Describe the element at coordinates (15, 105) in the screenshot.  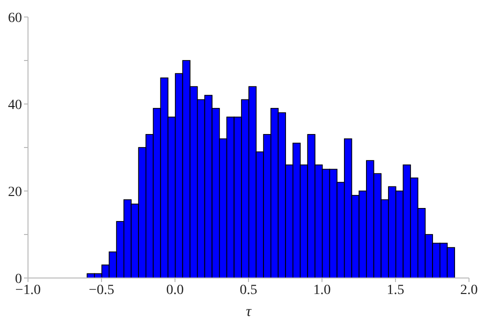
I see `y-tick-label: 40` at that location.